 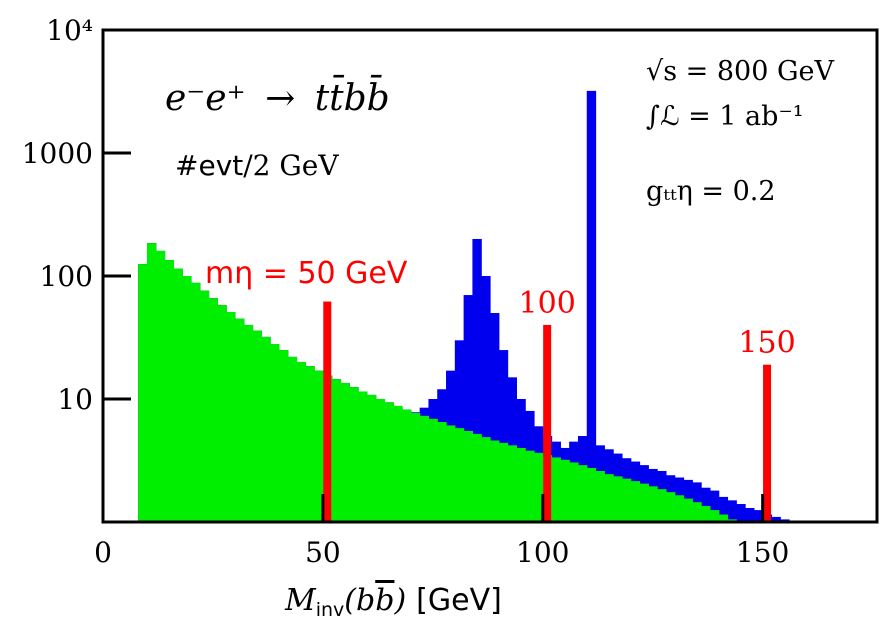 What do you see at coordinates (57, 153) in the screenshot?
I see `y-tick-label: 1000` at bounding box center [57, 153].